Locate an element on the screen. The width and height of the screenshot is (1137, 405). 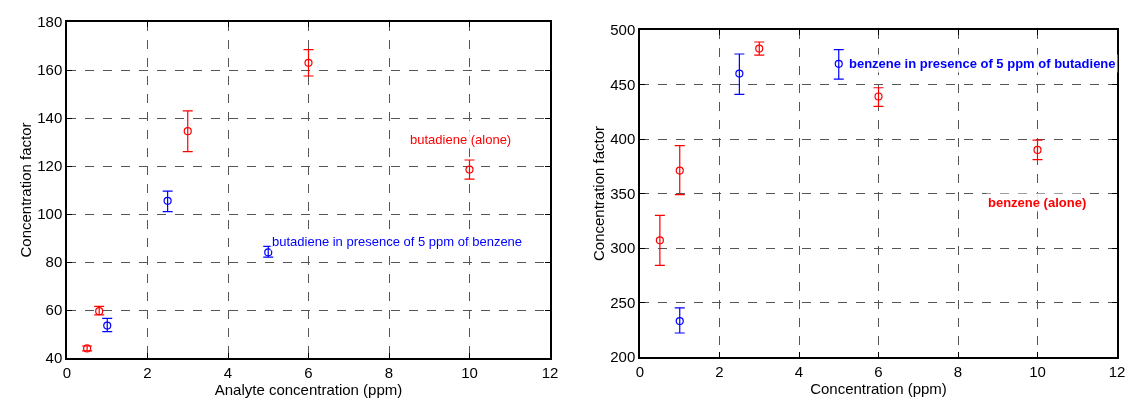
y-tick-label: 450 is located at coordinates (623, 84).